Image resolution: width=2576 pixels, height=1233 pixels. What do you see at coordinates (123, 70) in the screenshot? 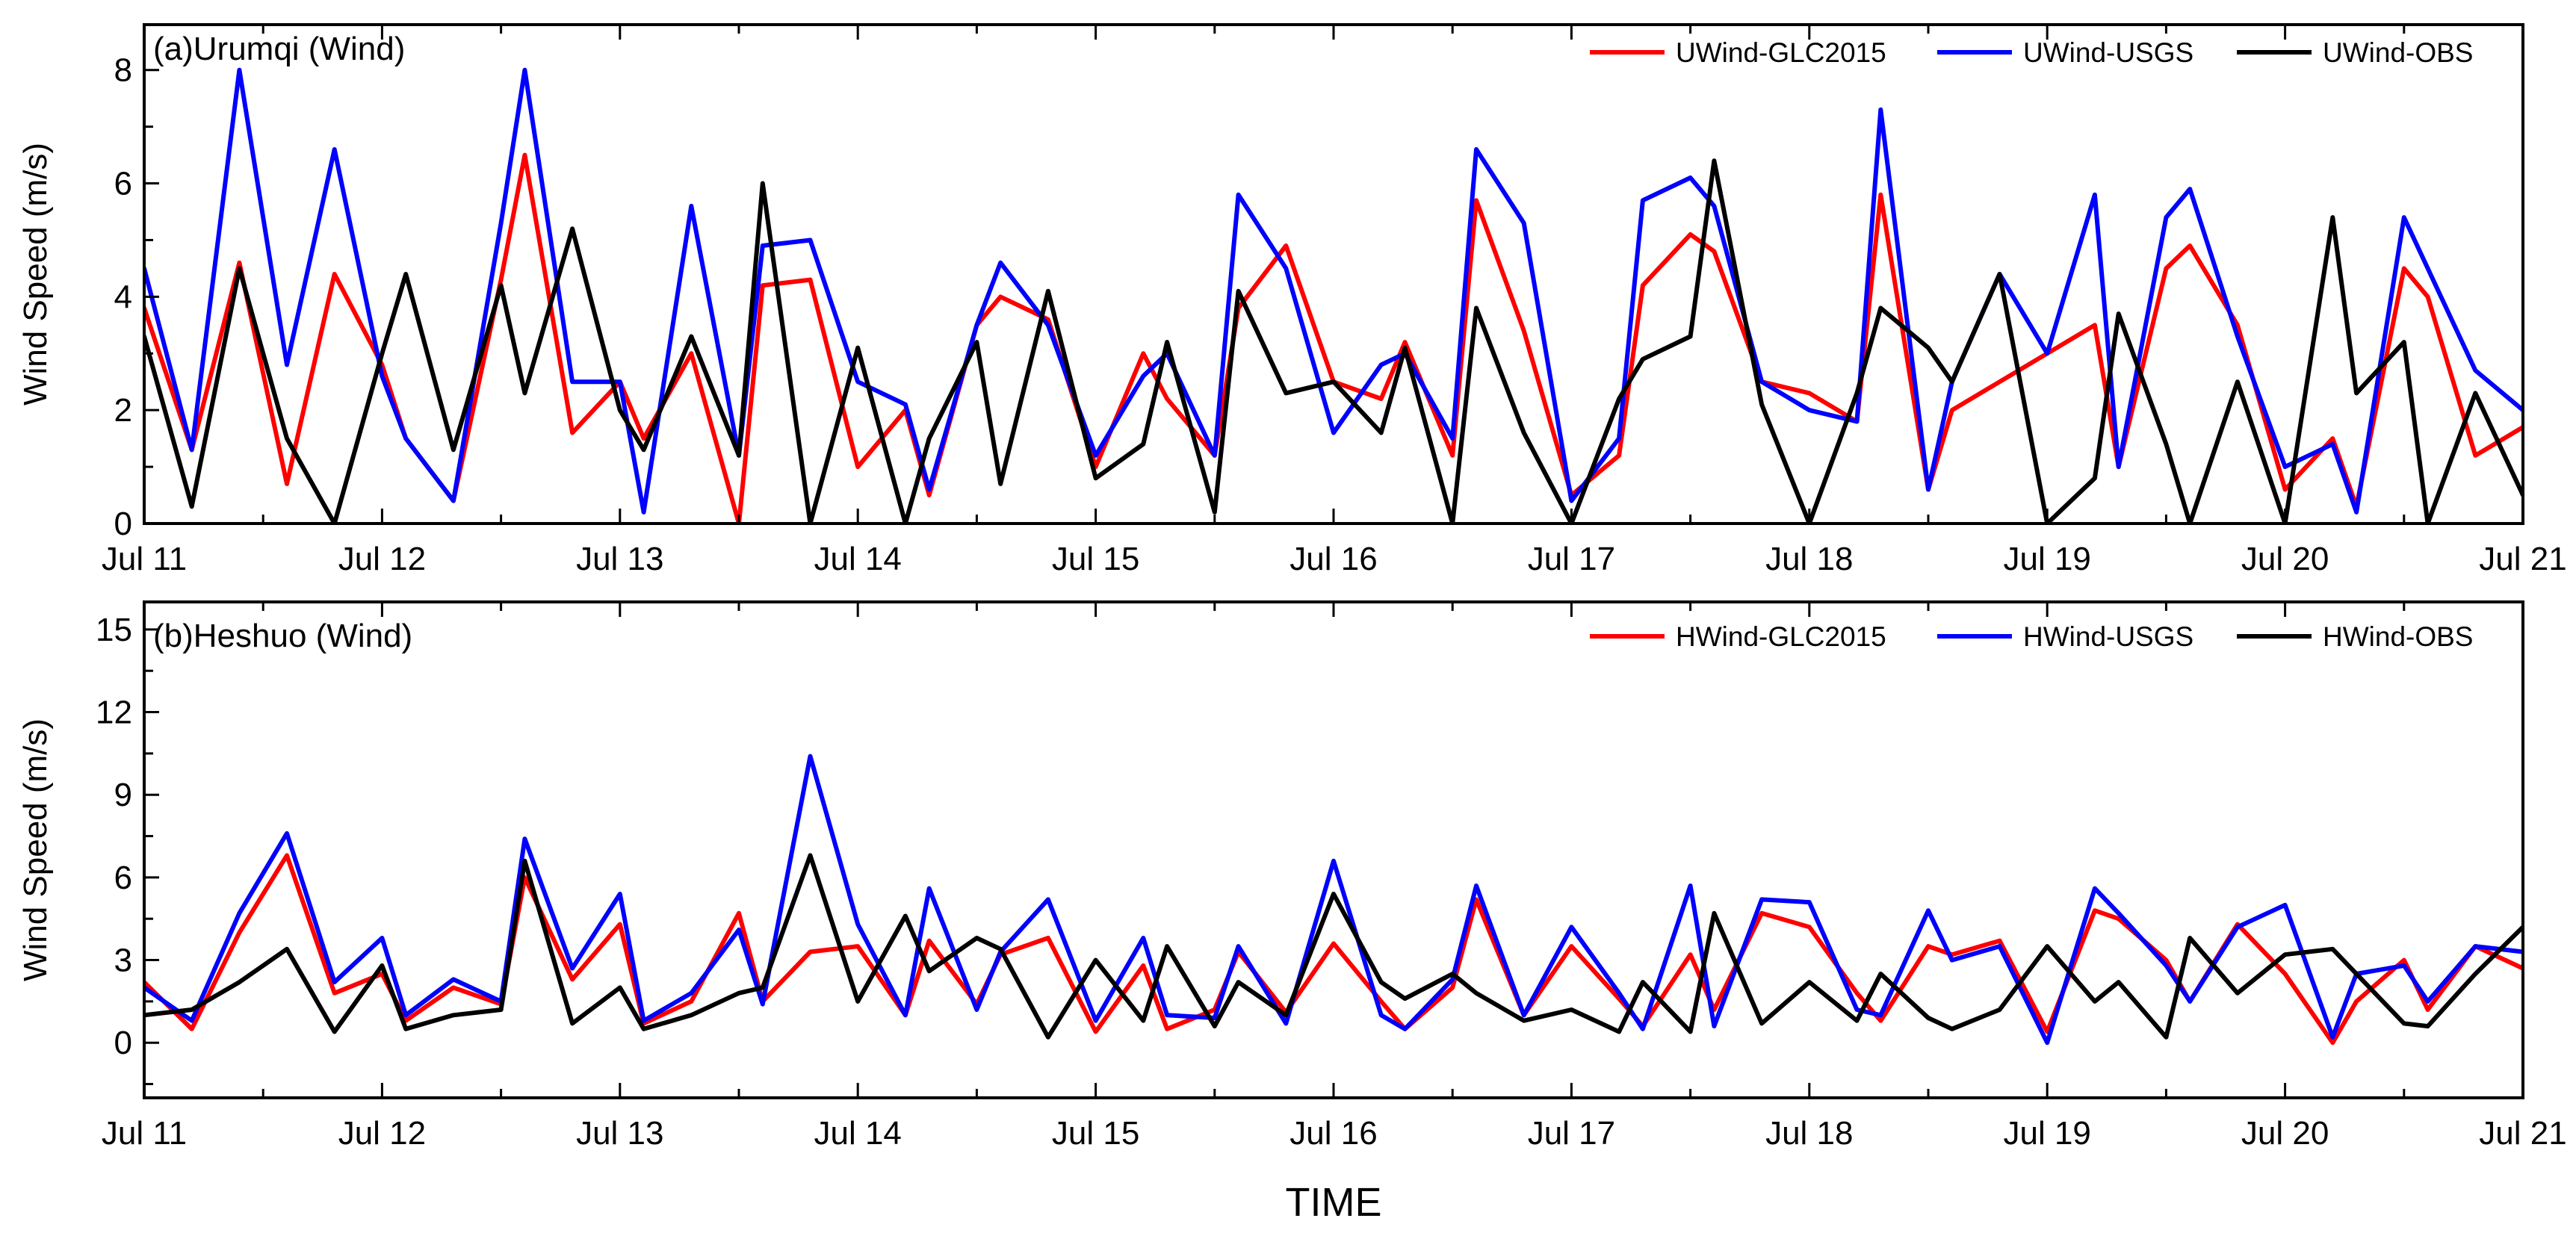
I see `y-tick-label: 8` at bounding box center [123, 70].